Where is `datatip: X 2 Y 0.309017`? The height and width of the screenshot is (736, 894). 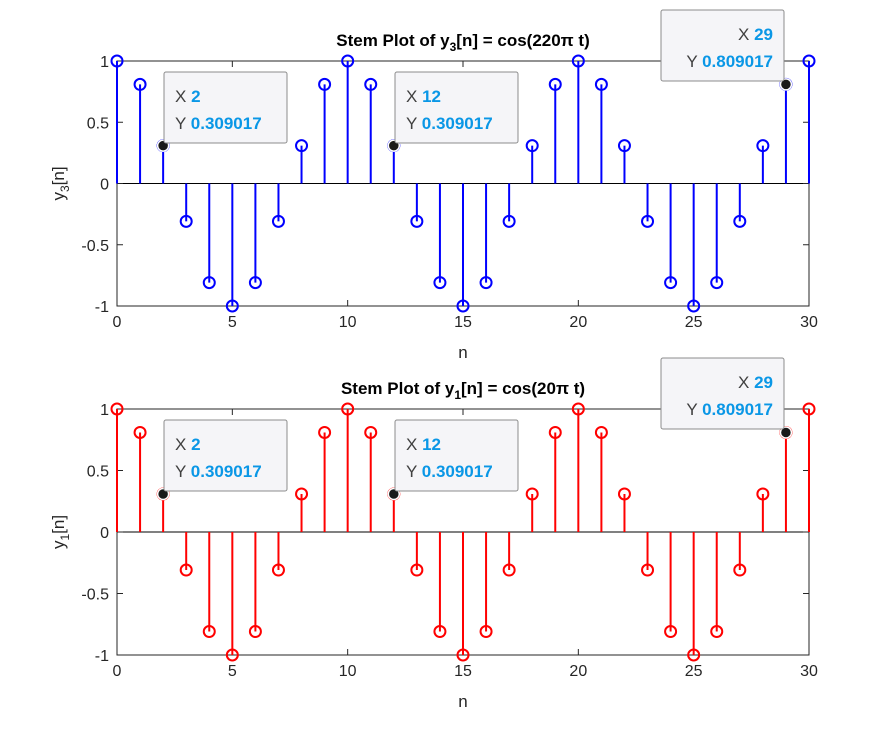
datatip: X 2 Y 0.309017 is located at coordinates (222, 111).